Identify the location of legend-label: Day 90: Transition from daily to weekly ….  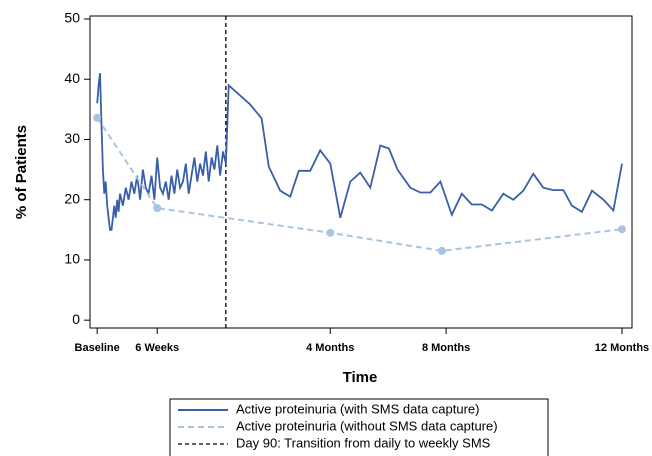
(363, 442).